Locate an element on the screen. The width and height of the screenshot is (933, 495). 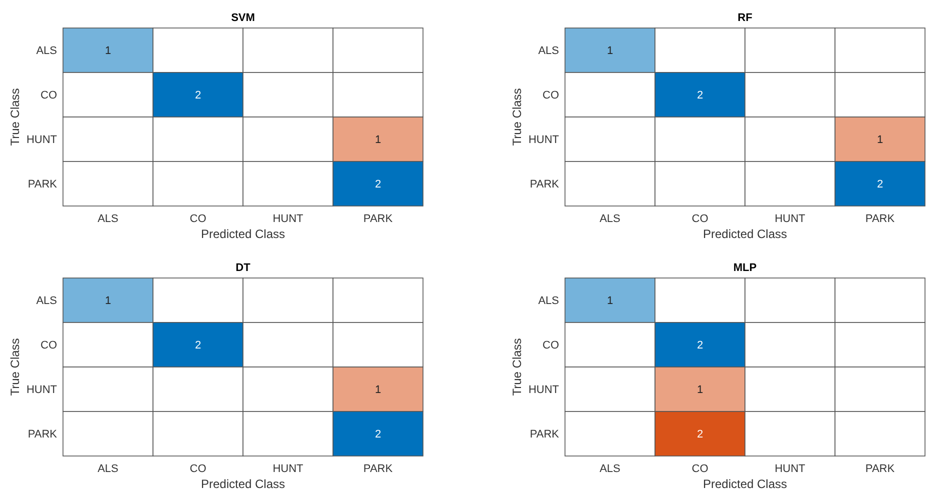
chart-title: SVM is located at coordinates (243, 18).